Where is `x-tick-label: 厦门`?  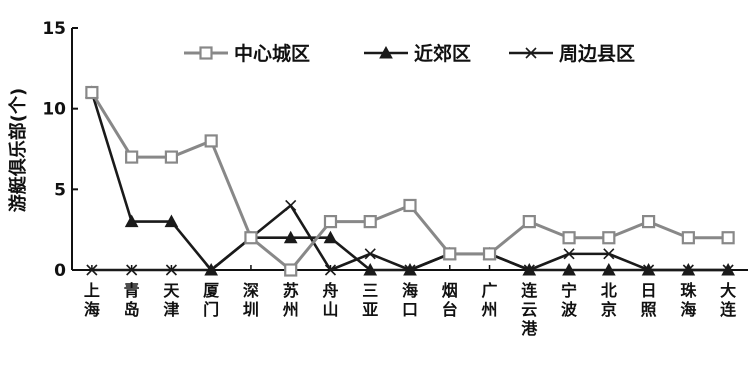
x-tick-label: 厦门 is located at coordinates (211, 300).